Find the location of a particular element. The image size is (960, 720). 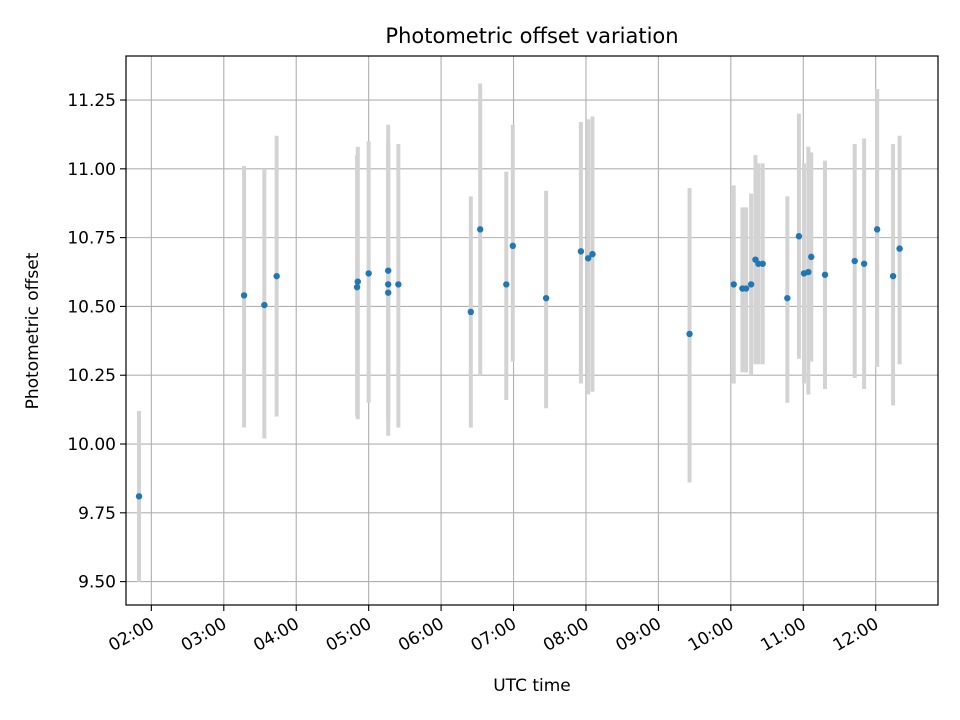

y-tick-label: 11.00 is located at coordinates (91, 170).